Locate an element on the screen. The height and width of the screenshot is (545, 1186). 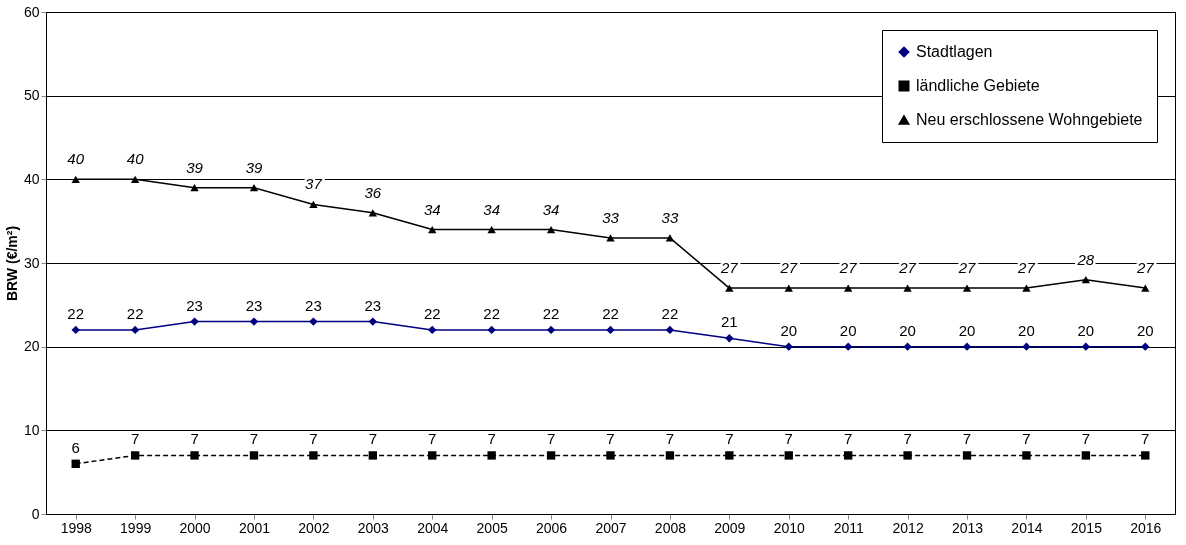
y-tick-label: 60 is located at coordinates (31, 11).